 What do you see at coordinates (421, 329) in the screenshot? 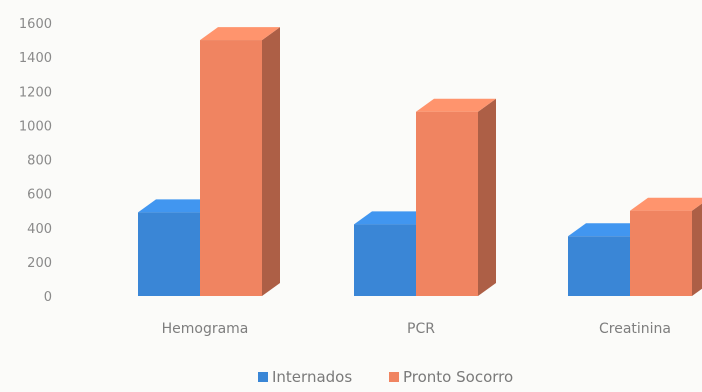
I see `x-tick-label: PCR` at bounding box center [421, 329].